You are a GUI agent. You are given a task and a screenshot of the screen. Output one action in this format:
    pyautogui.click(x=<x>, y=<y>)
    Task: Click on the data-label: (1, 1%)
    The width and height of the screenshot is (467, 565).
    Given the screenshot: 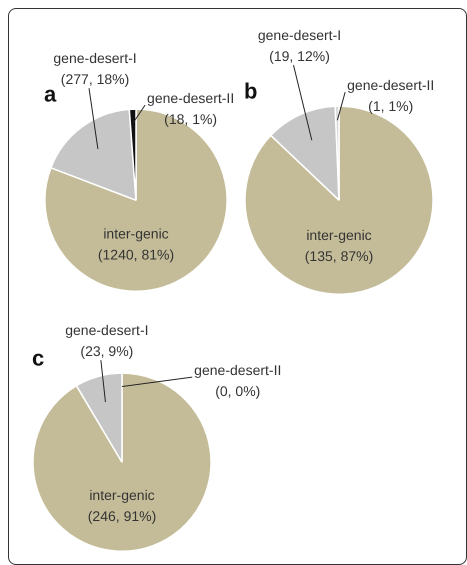 What is the action you would take?
    pyautogui.click(x=391, y=106)
    